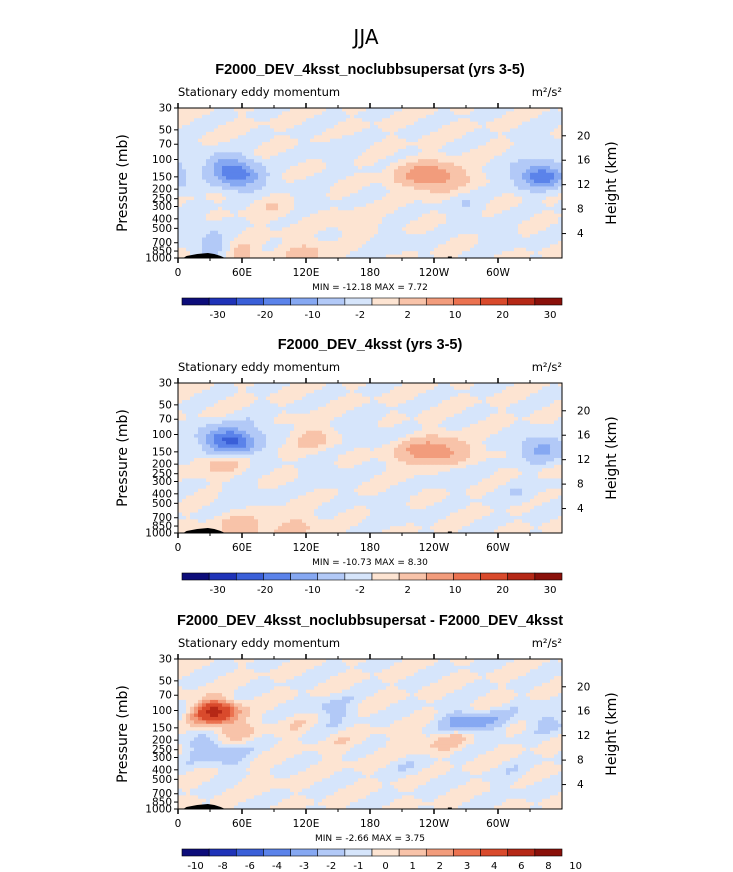 This screenshot has height=872, width=733. What do you see at coordinates (165, 109) in the screenshot?
I see `y-tick-label: 30` at bounding box center [165, 109].